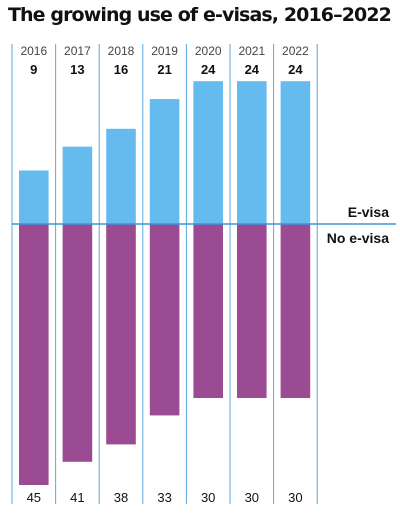 The image size is (400, 524). I want to click on bar-no-evisa-2022, so click(295, 311).